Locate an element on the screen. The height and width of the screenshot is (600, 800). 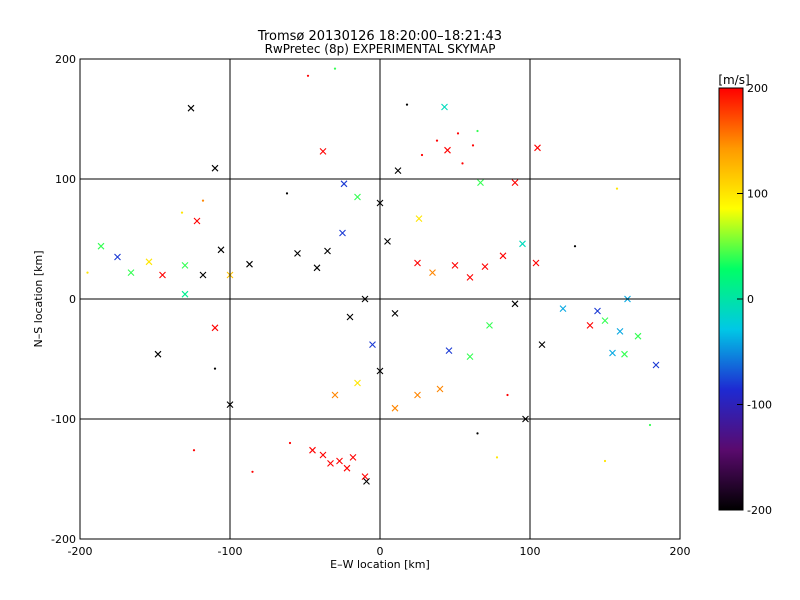
colorbar-ticks: 200 100 0 -100 -200 is located at coordinates (754, 299).